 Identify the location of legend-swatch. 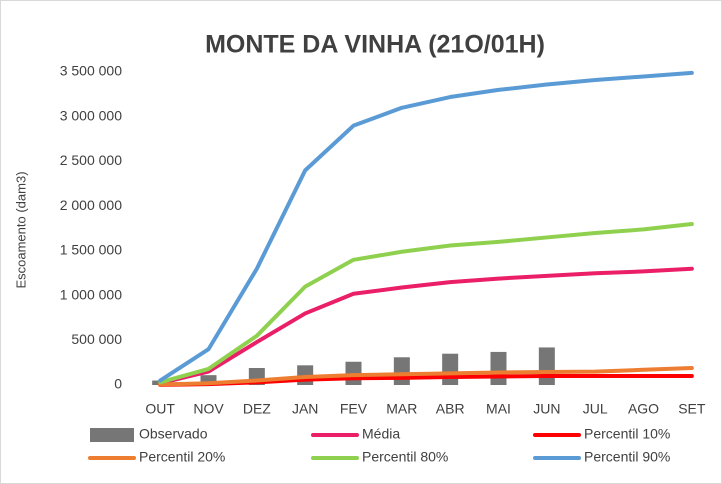
(112, 435).